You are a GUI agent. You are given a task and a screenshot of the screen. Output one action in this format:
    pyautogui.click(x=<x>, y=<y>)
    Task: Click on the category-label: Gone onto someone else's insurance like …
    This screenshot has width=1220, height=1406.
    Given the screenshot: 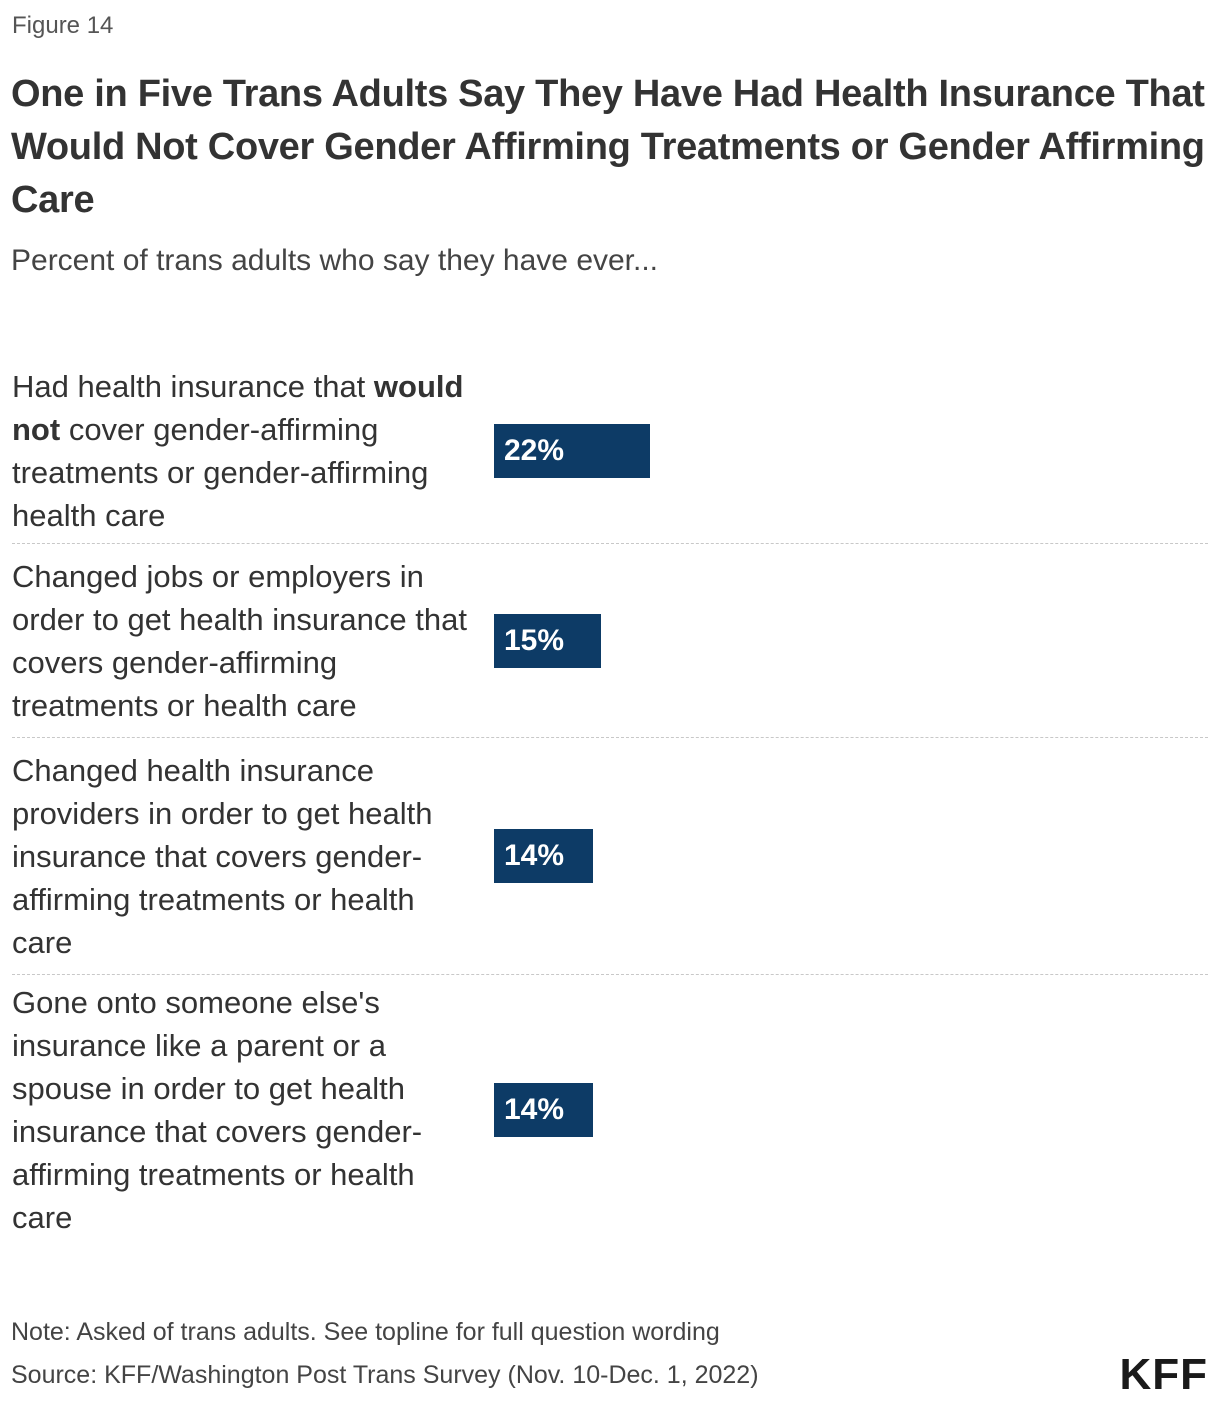 What is the action you would take?
    pyautogui.click(x=247, y=1110)
    